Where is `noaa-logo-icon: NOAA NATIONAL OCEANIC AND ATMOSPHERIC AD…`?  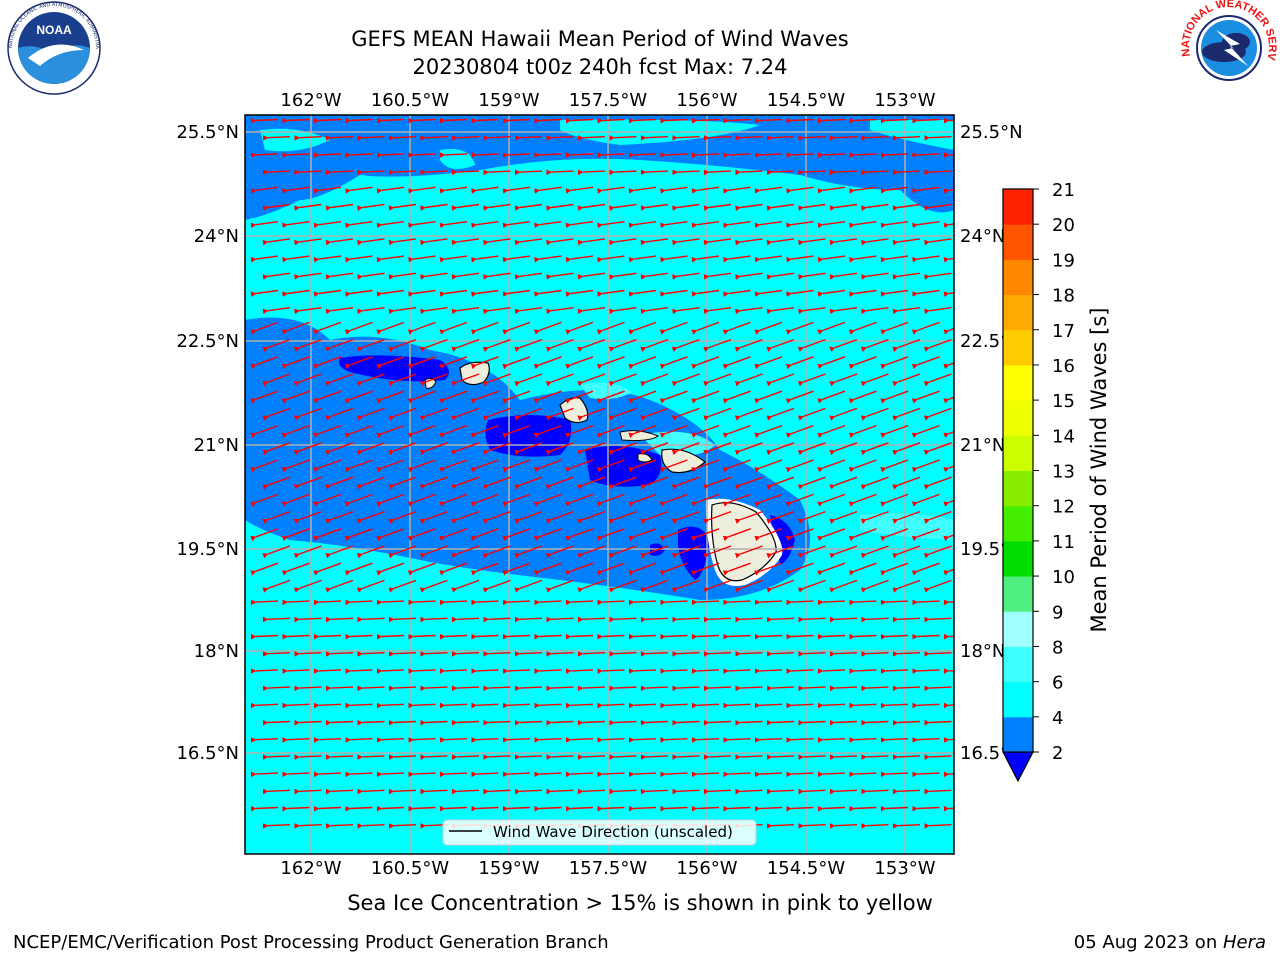 noaa-logo-icon: NOAA NATIONAL OCEANIC AND ATMOSPHERIC AD… is located at coordinates (50, 47).